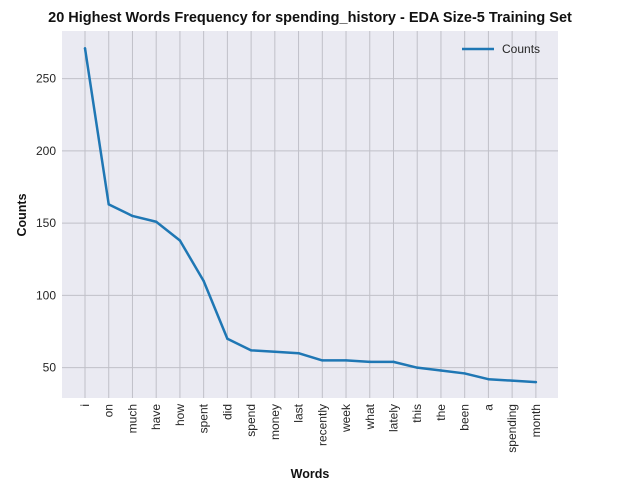  Describe the element at coordinates (85, 405) in the screenshot. I see `x-tick-label: i` at that location.